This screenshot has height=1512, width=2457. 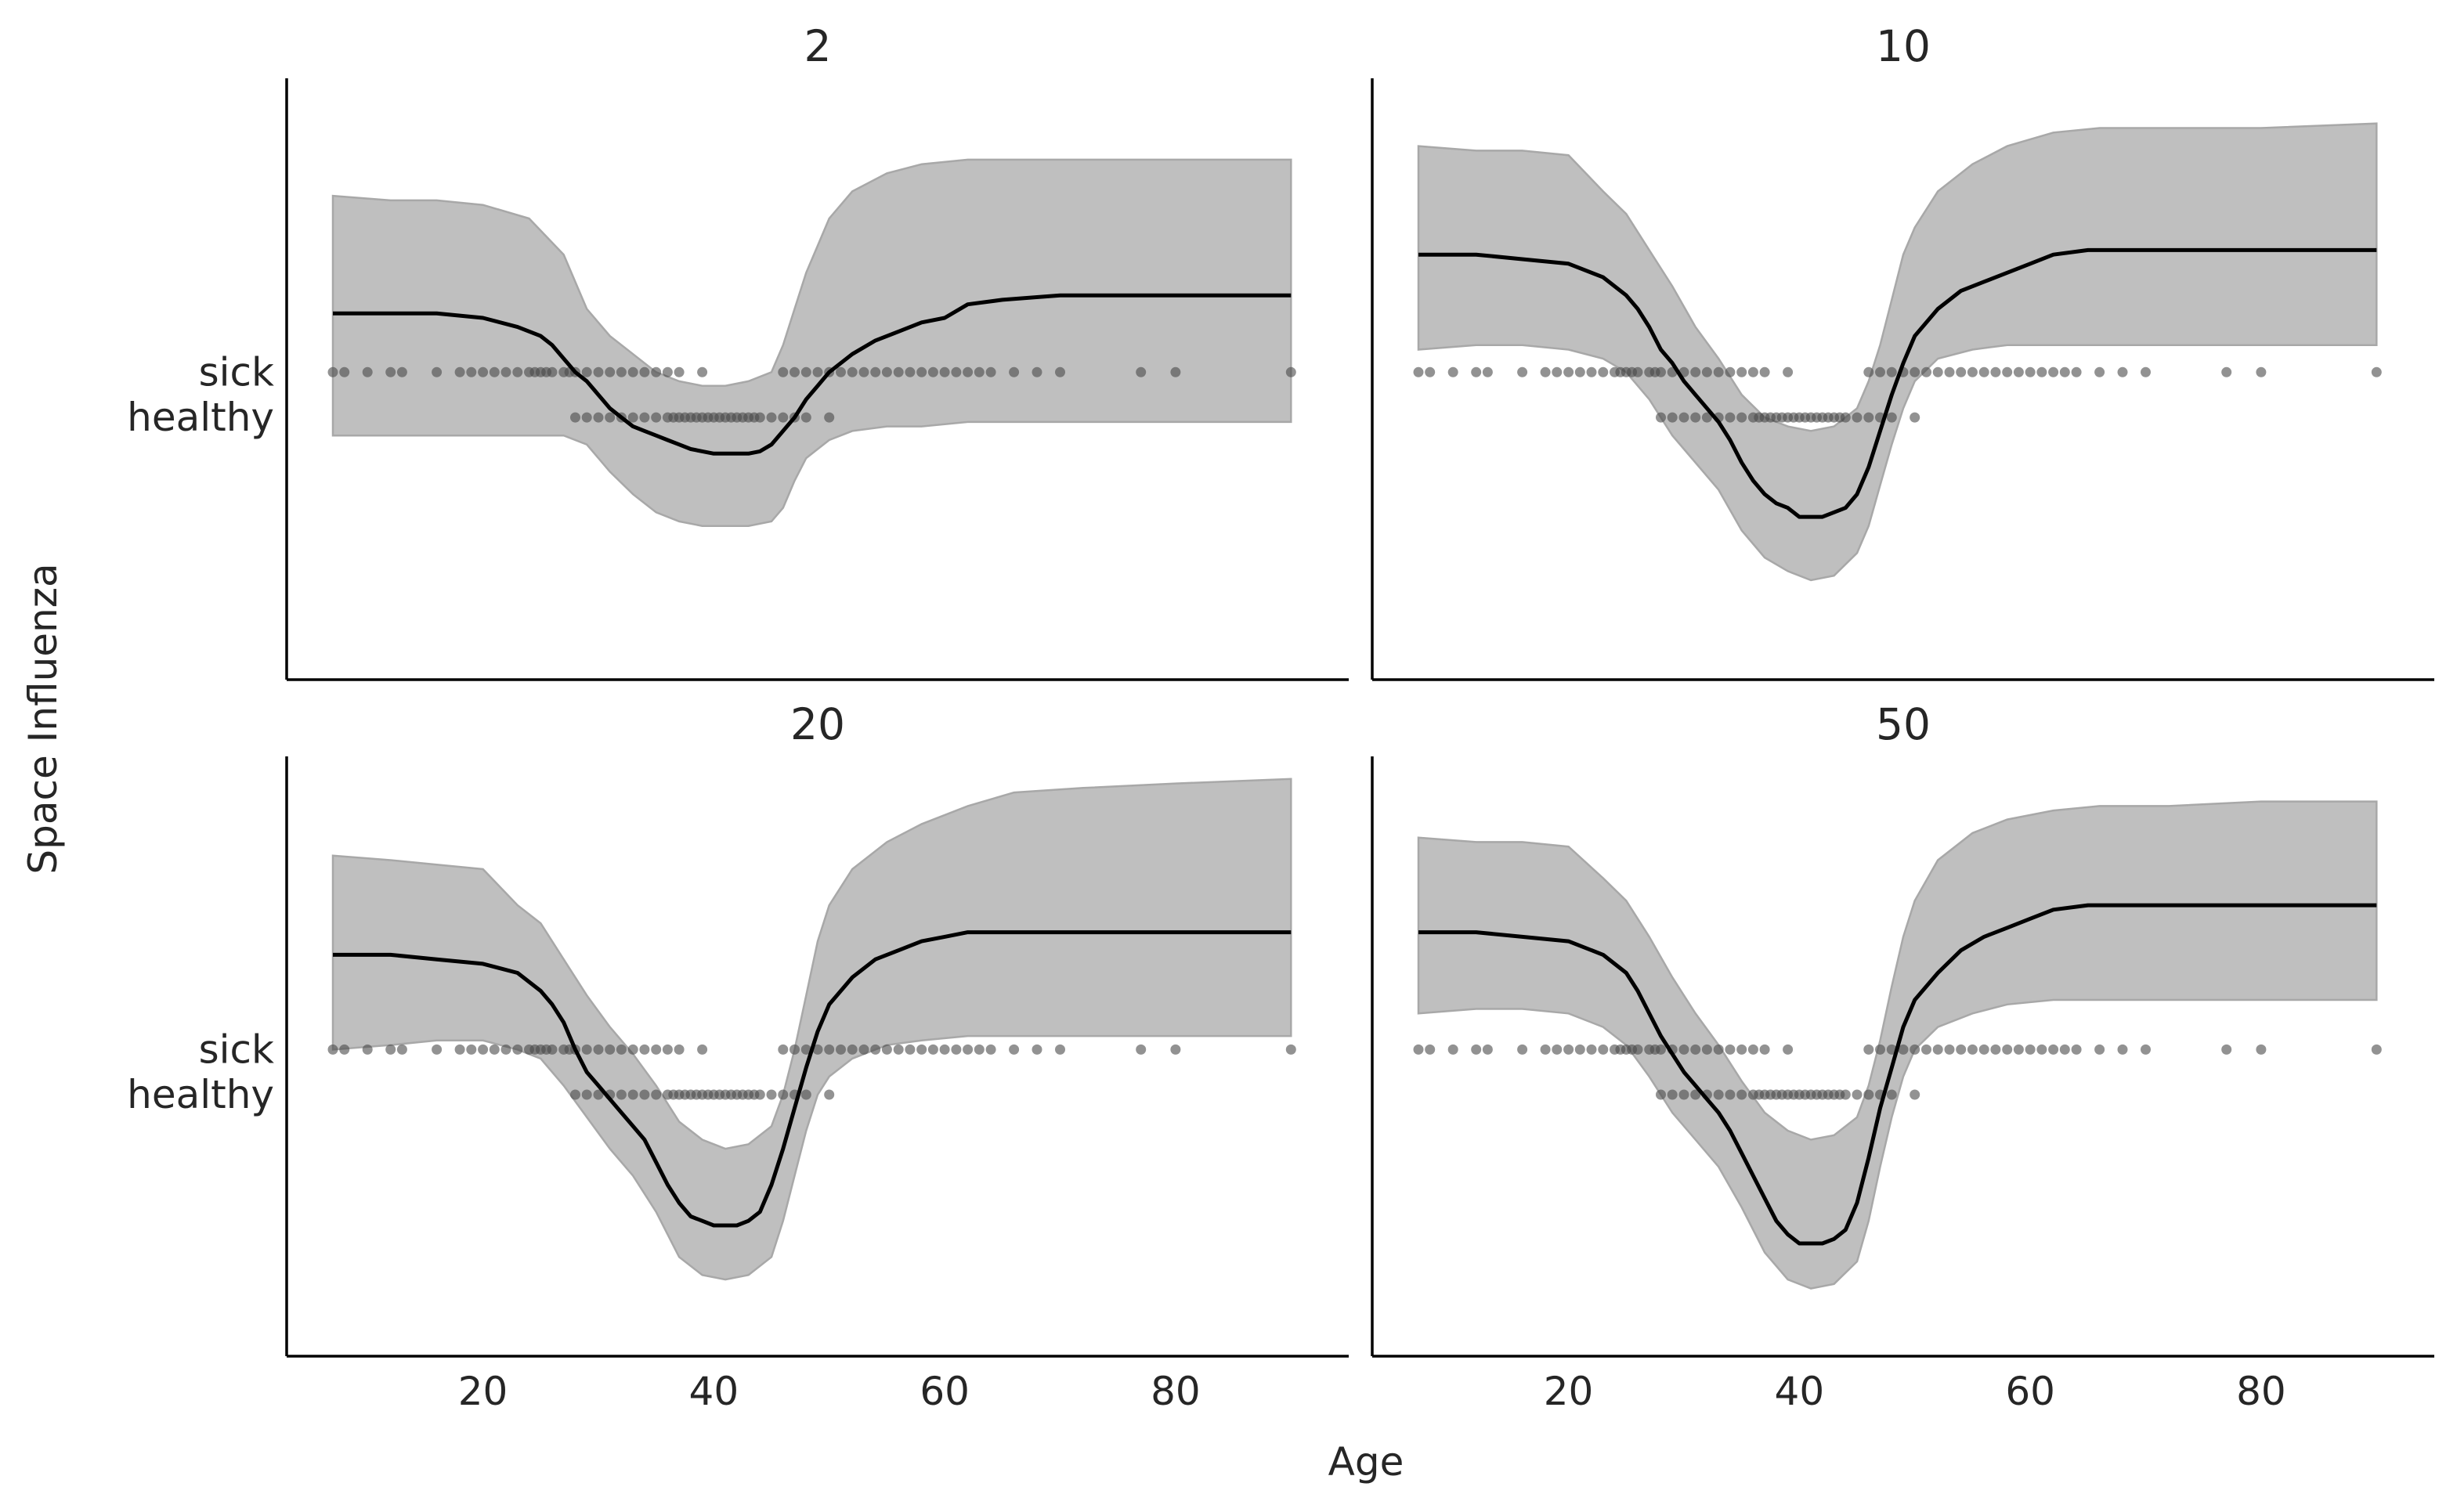 What do you see at coordinates (1903, 724) in the screenshot?
I see `subplot-title: 50` at bounding box center [1903, 724].